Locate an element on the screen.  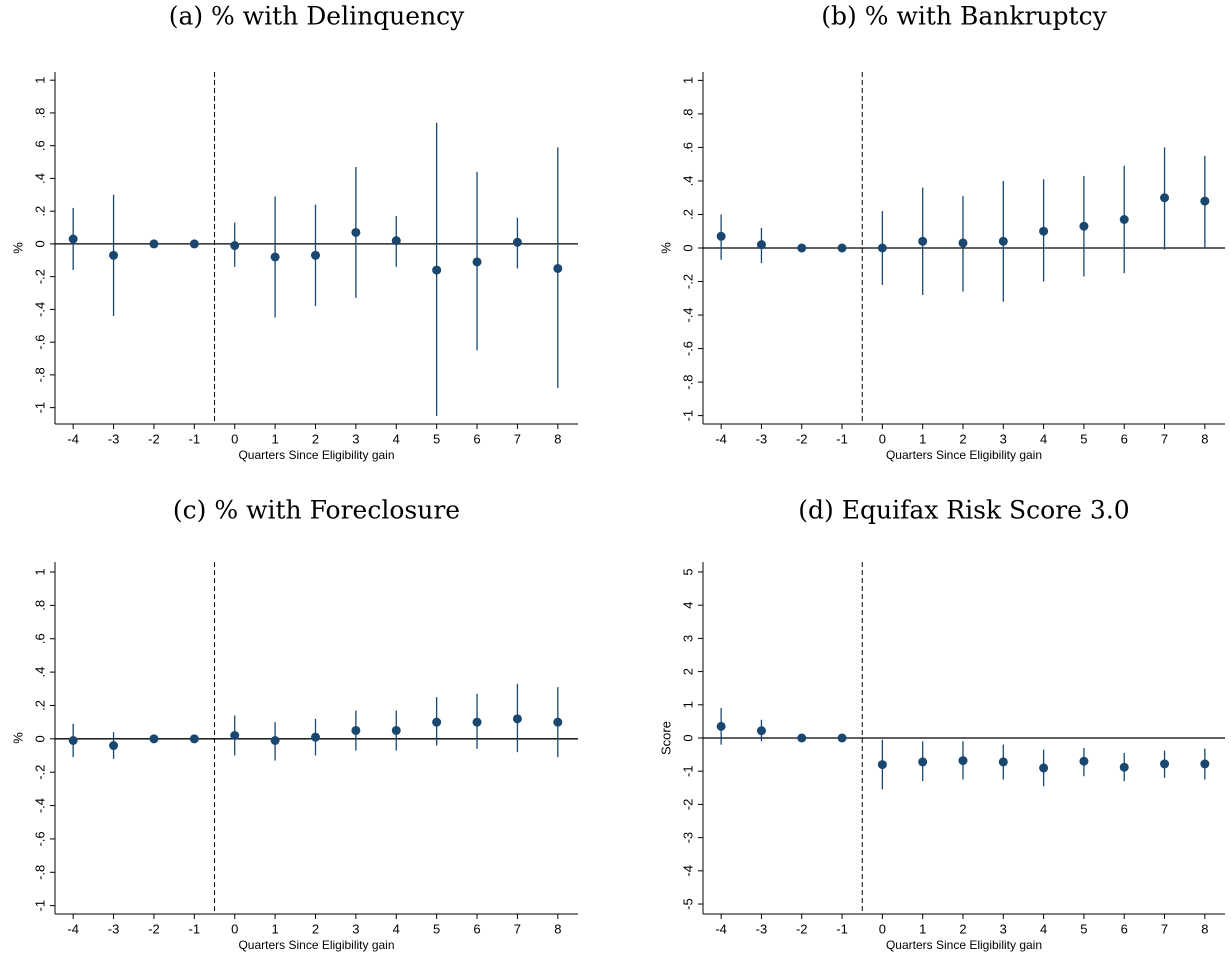
y-tick-label: 4 is located at coordinates (687, 605).